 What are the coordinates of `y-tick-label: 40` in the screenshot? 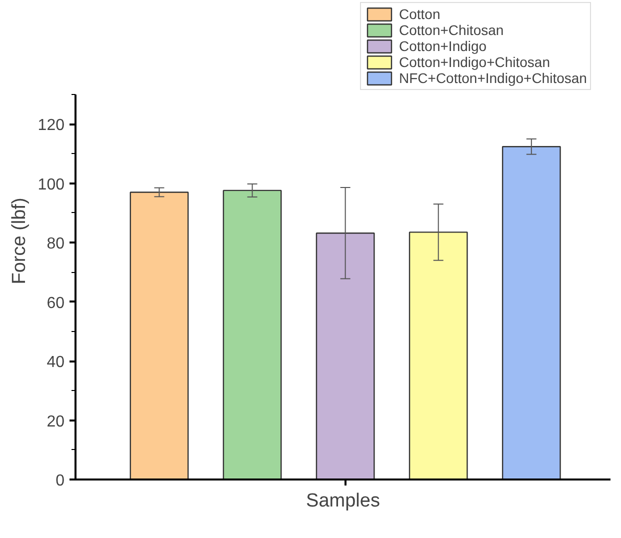 It's located at (55, 363).